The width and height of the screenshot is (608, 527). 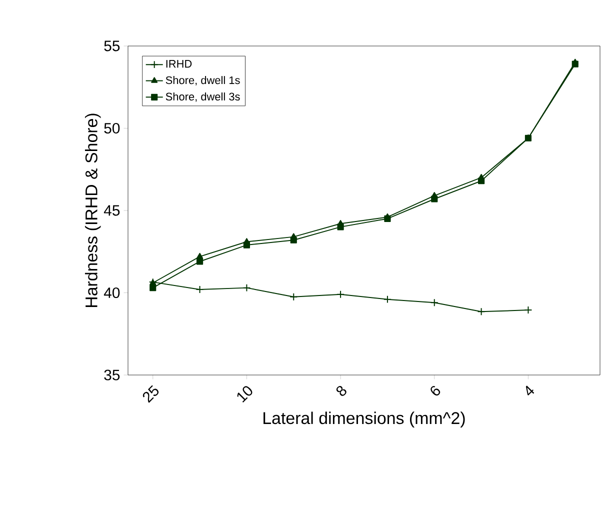 I want to click on y-axis-title: Hardness (IRHD & Shore), so click(x=92, y=210).